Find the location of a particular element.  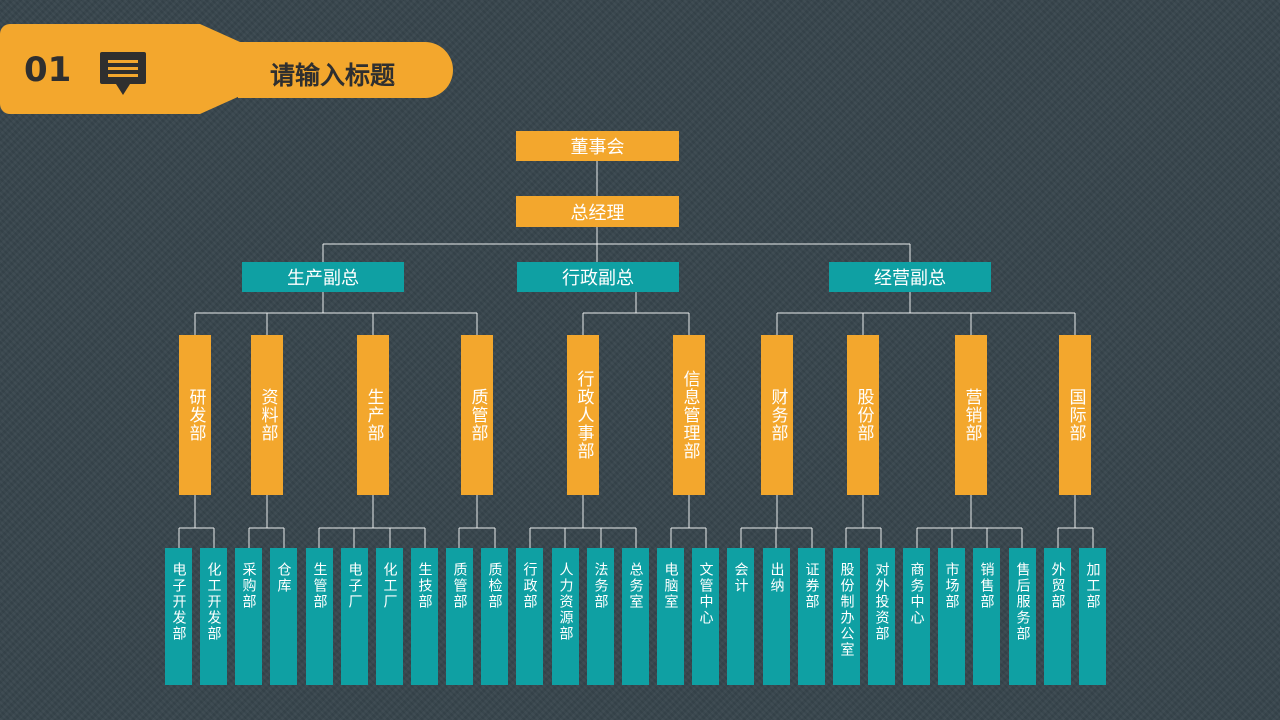

title-banner is located at coordinates (345, 70).